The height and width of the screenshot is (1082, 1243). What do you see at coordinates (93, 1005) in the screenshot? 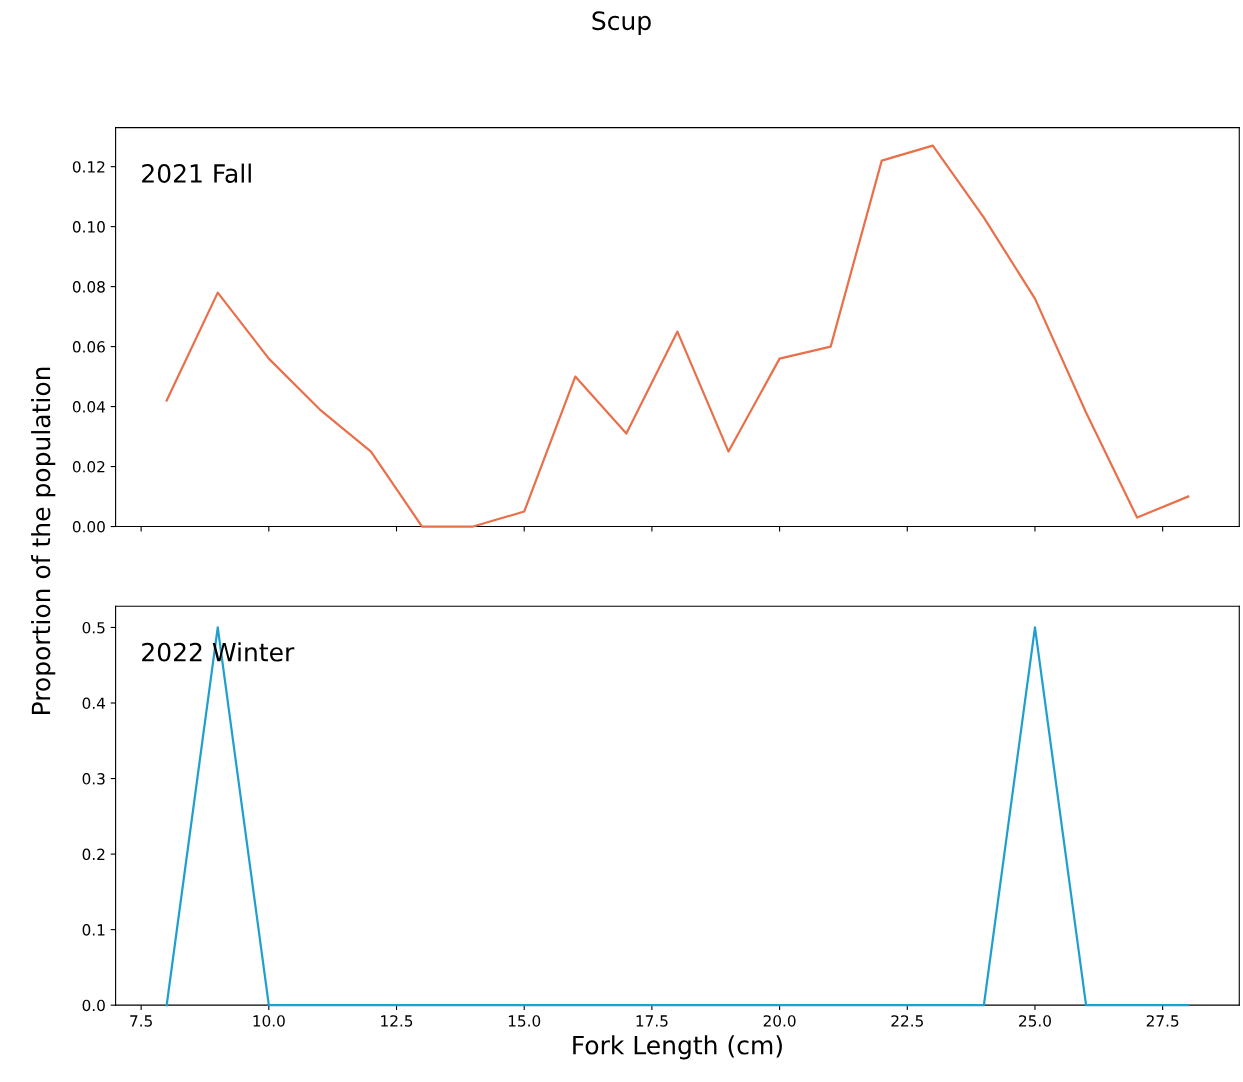
I see `y-tick-label: 0.0` at bounding box center [93, 1005].